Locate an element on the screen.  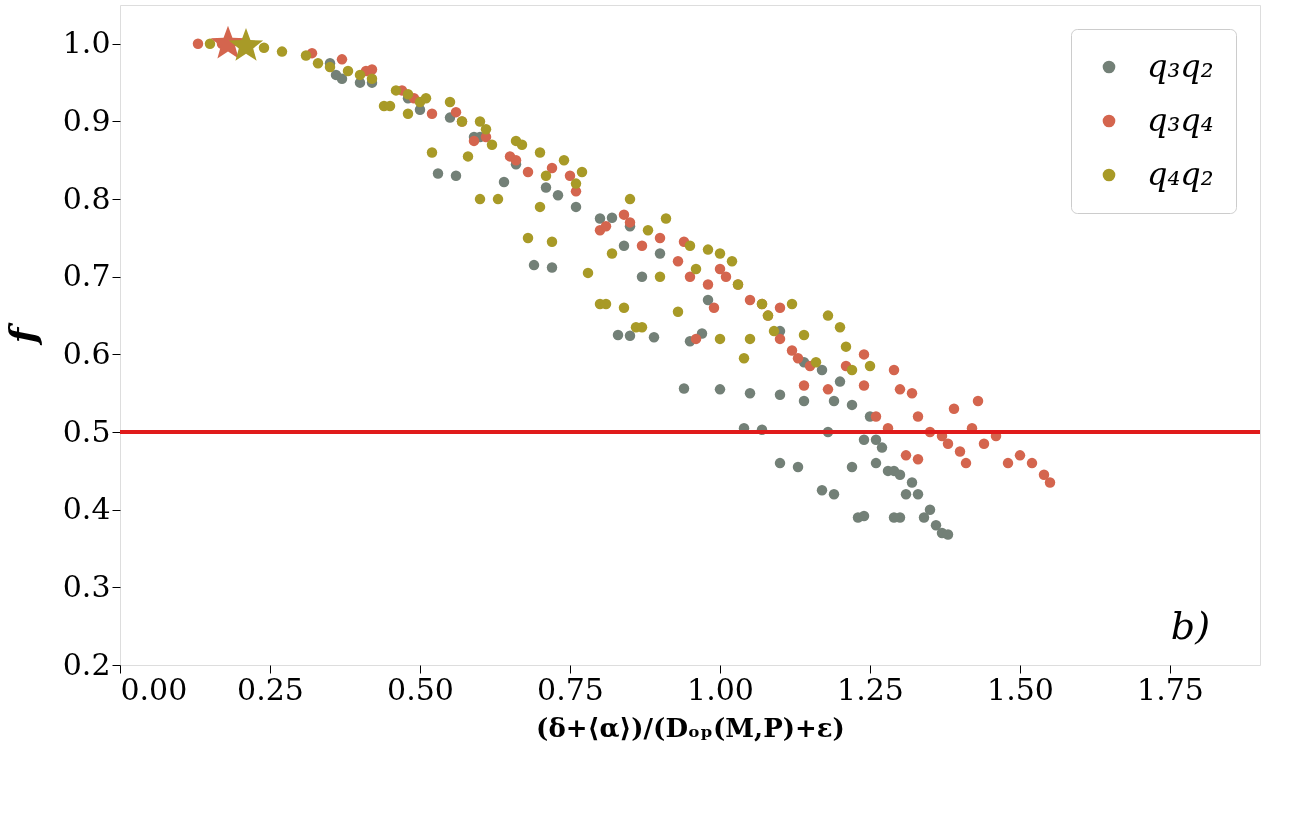
y-axis-title: f is located at coordinates (21, 334).